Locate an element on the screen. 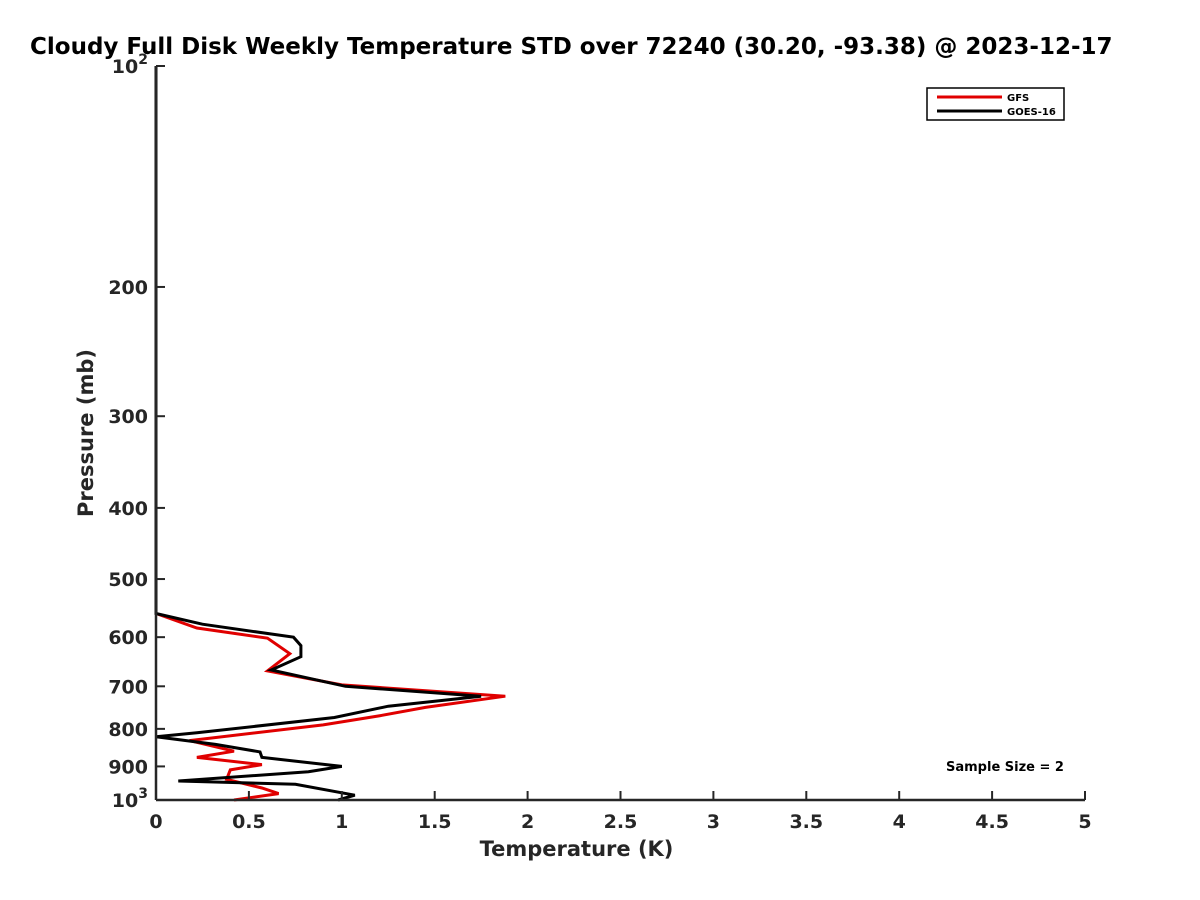 This screenshot has width=1200, height=900. legend-label: GOES-16 is located at coordinates (1031, 112).